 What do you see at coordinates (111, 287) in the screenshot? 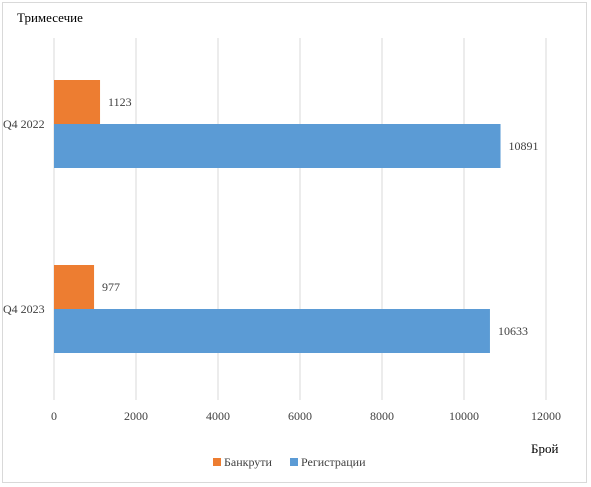
I see `data-label: 977` at bounding box center [111, 287].